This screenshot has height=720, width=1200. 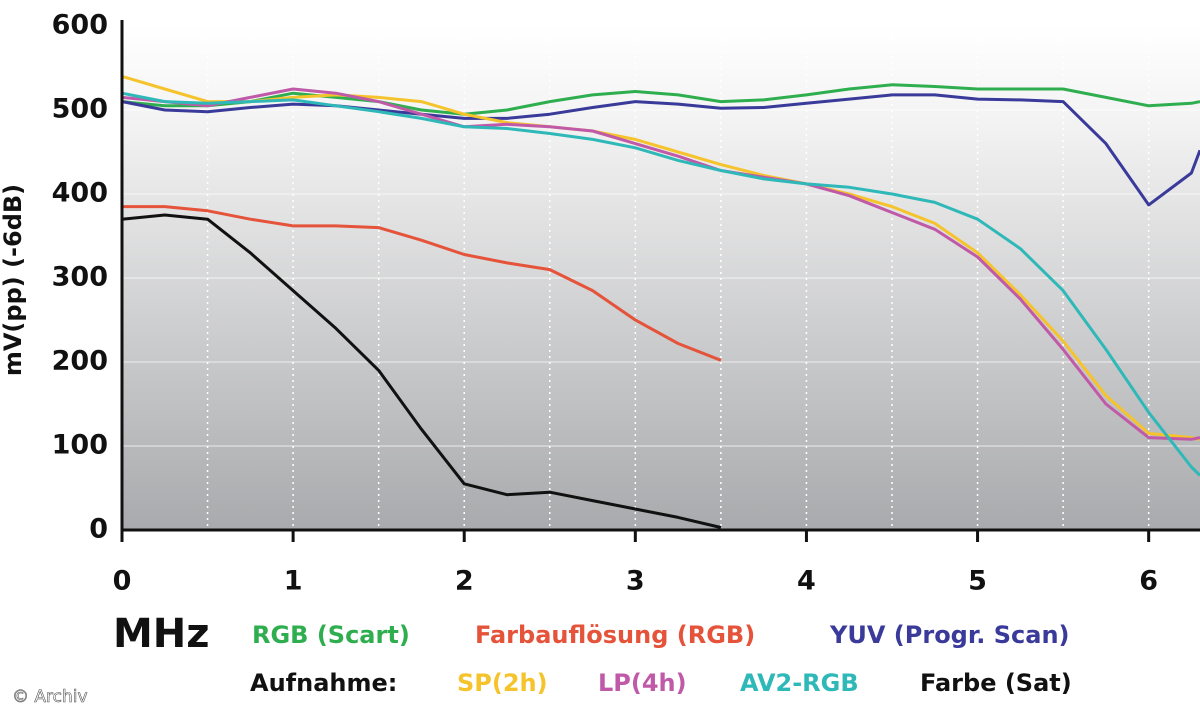 What do you see at coordinates (806, 581) in the screenshot?
I see `x-tick-label: 4` at bounding box center [806, 581].